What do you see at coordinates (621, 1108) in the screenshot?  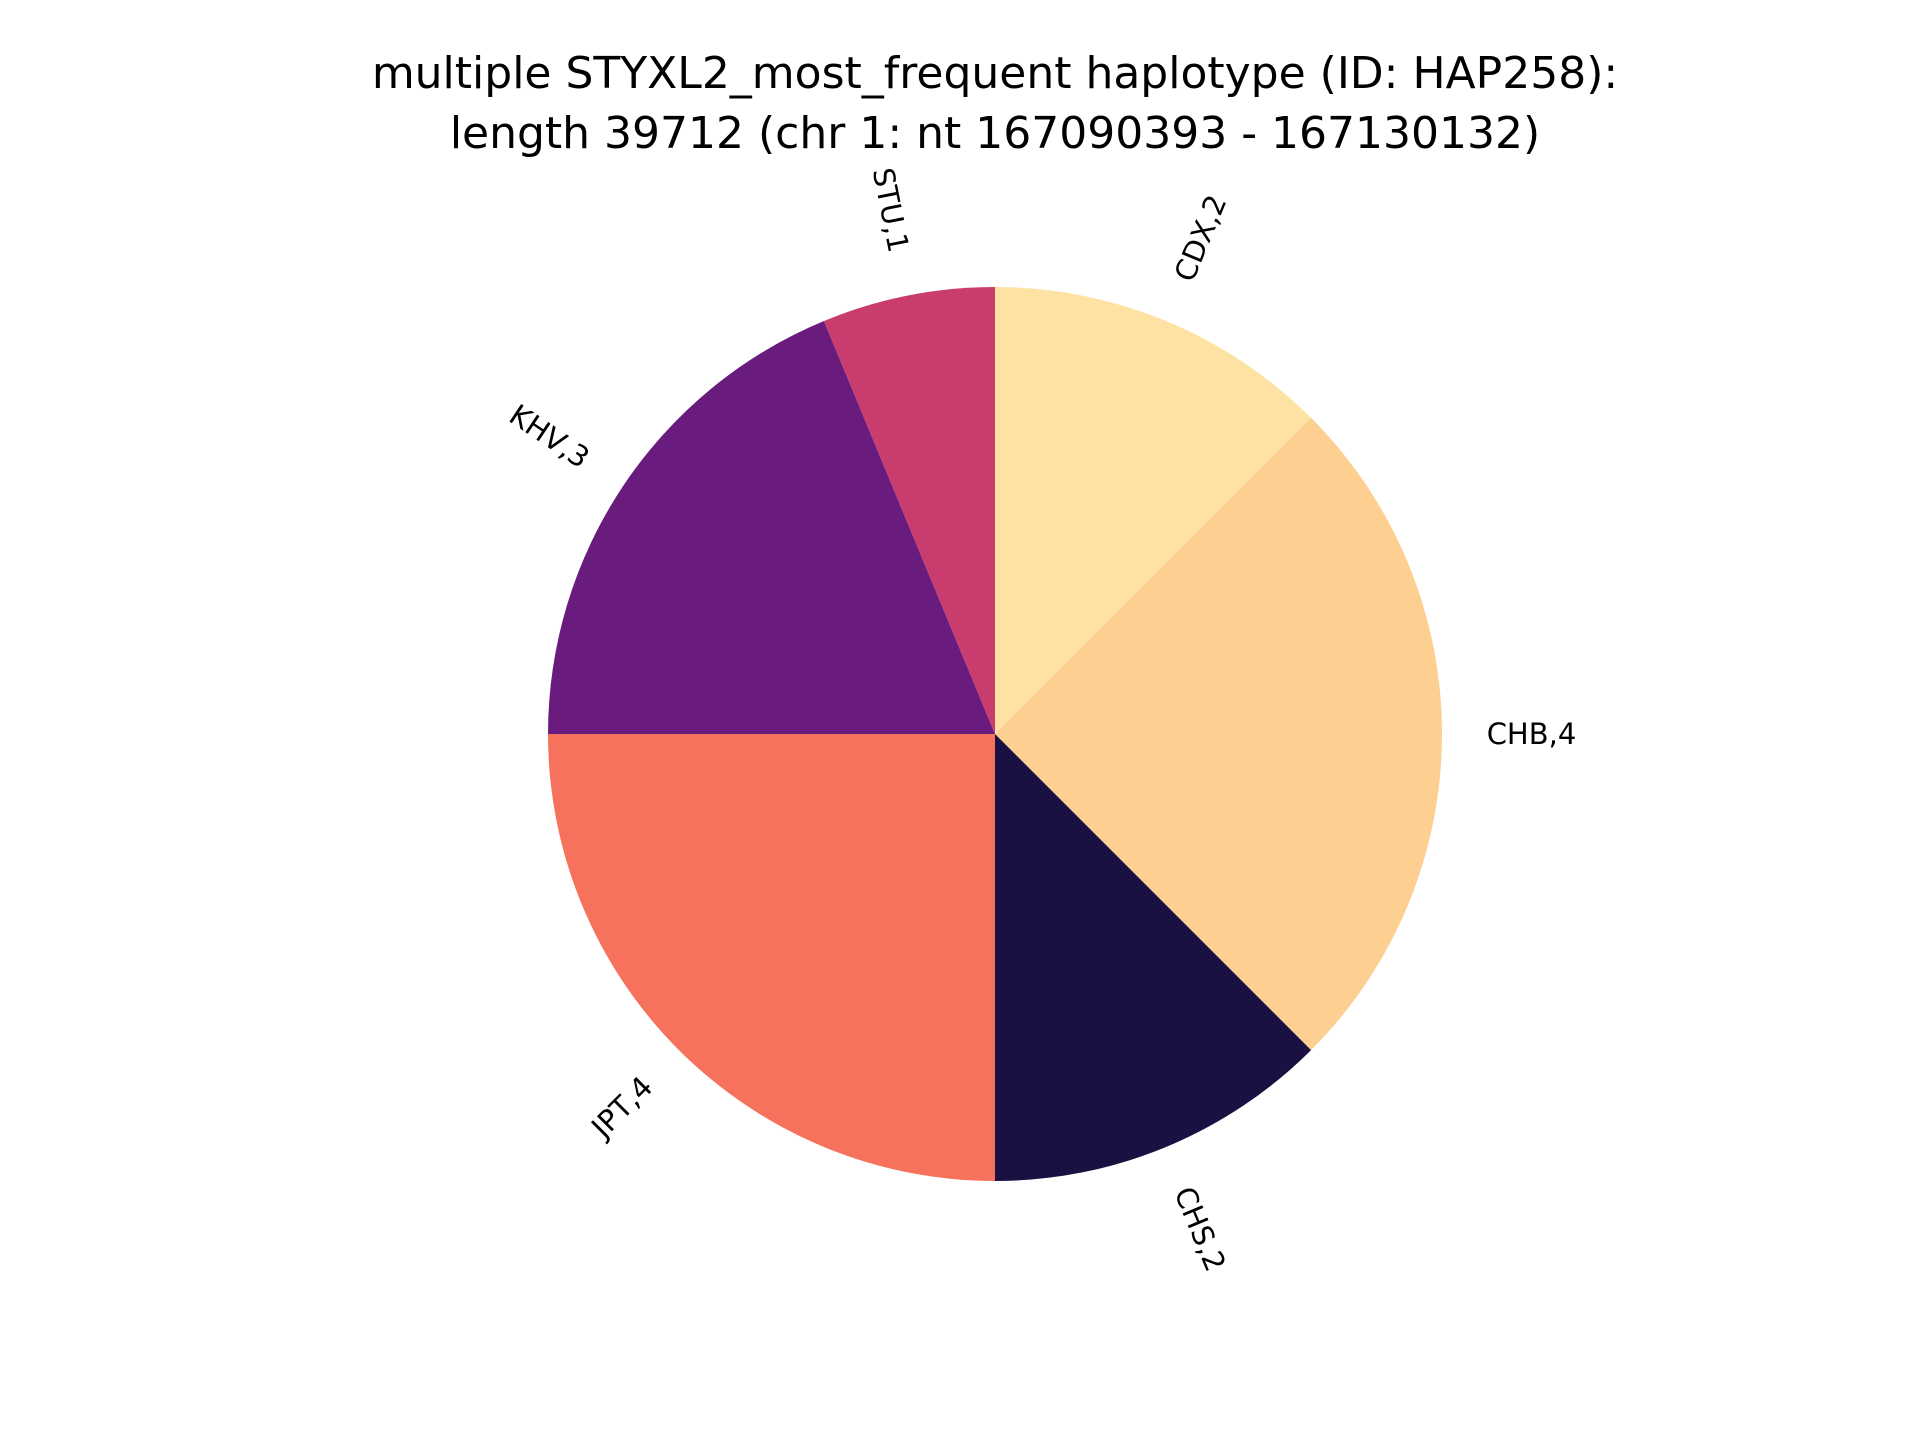 I see `pie-label-jpt: JPT,4` at bounding box center [621, 1108].